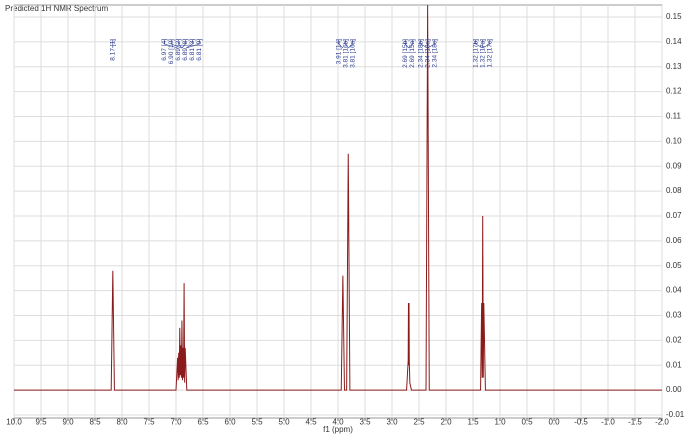  What do you see at coordinates (675, 414) in the screenshot?
I see `y-tick-label: -0.01` at bounding box center [675, 414].